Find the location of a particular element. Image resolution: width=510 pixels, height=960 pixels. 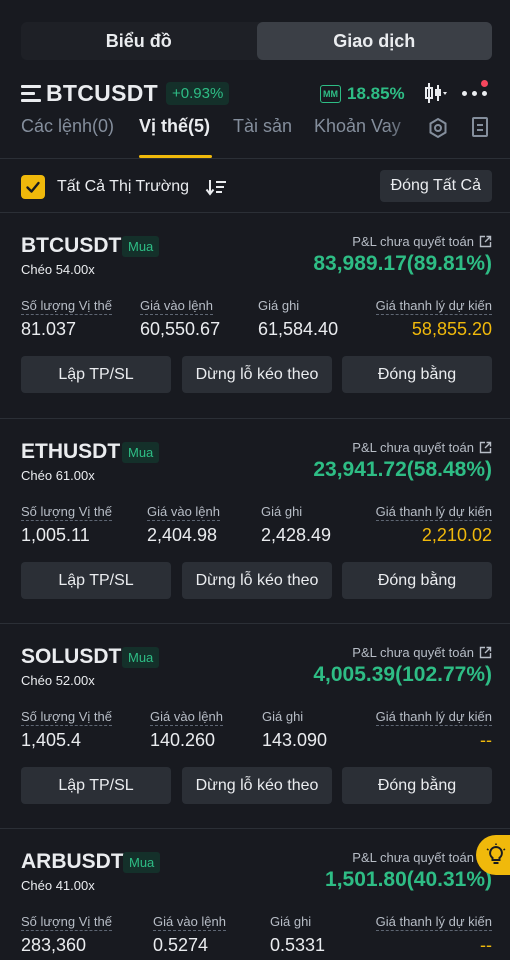

candlestick-icon is located at coordinates (435, 93).